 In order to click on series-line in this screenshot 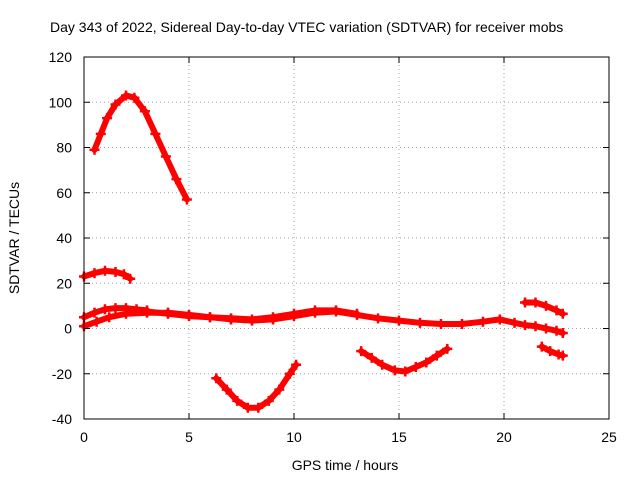, I will do `click(256, 386)`.